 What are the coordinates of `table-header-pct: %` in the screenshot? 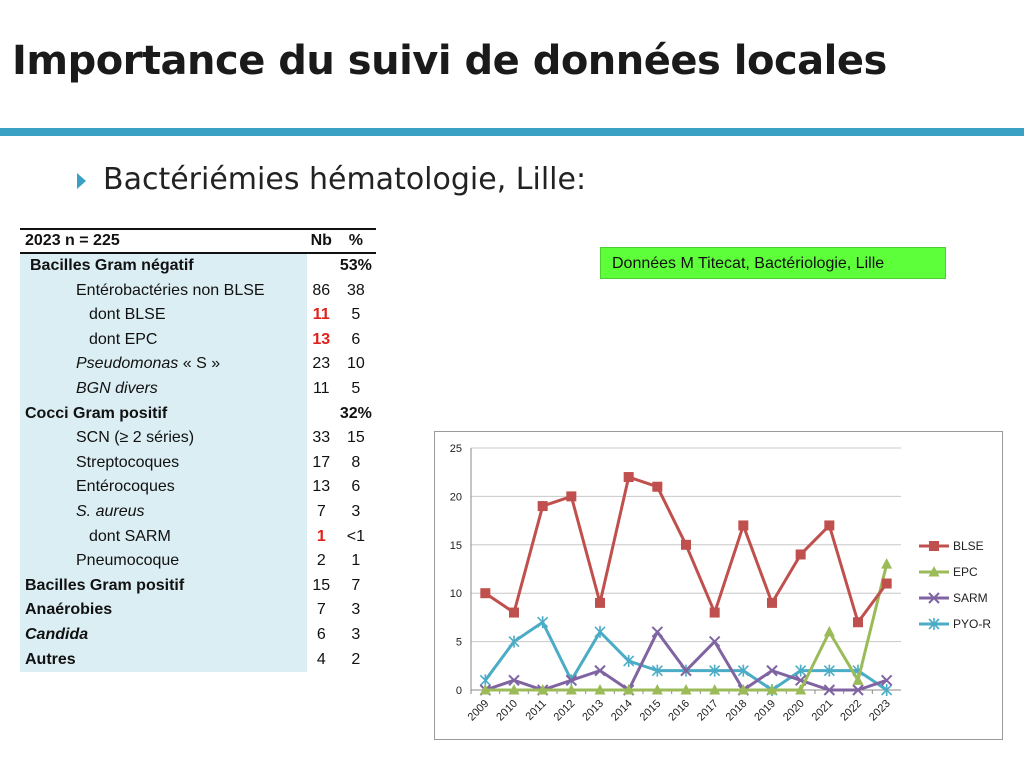 It's located at (355, 241).